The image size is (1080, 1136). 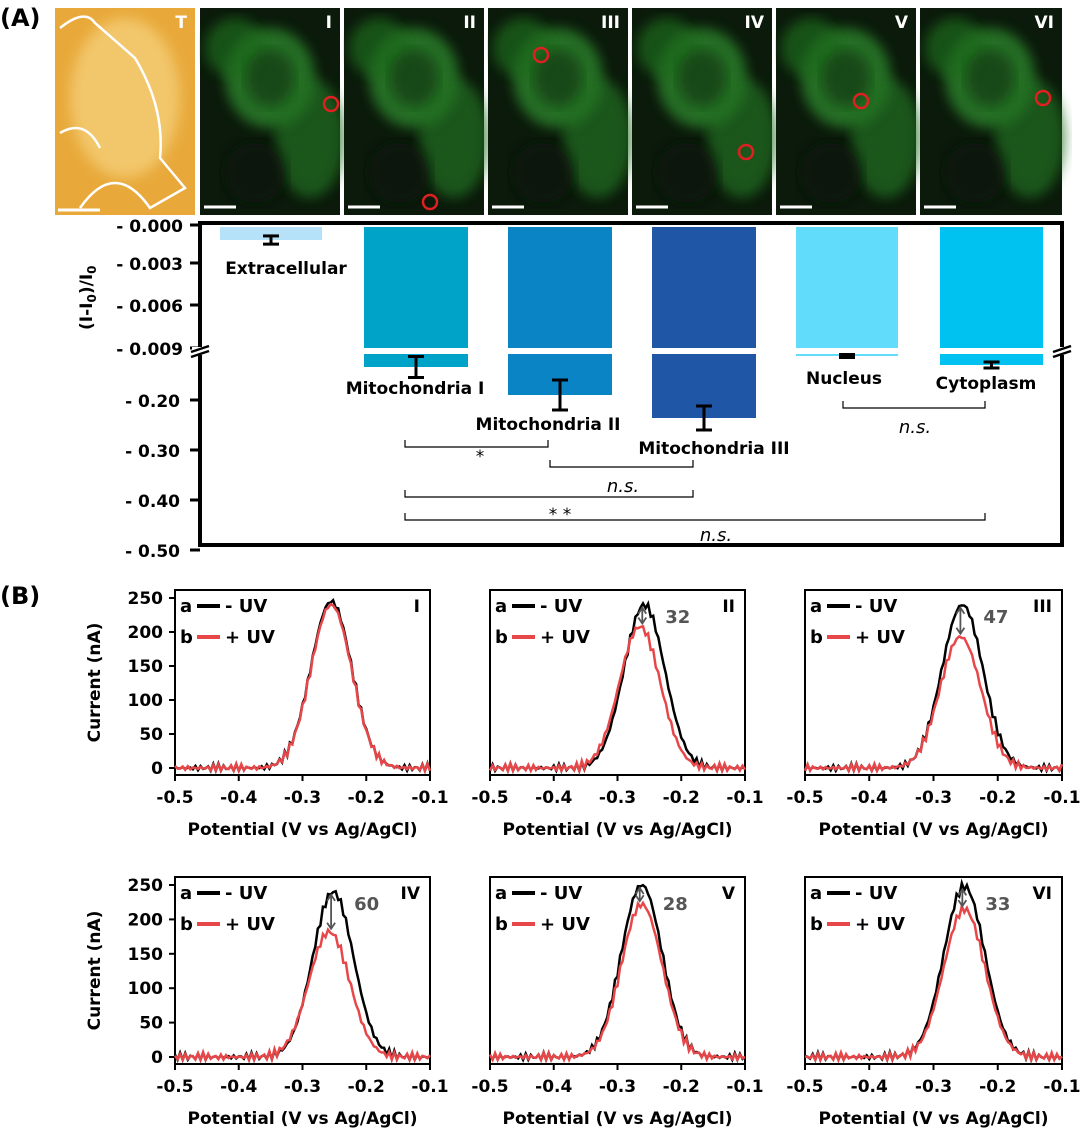 What do you see at coordinates (560, 111) in the screenshot?
I see `micrograph-III: III` at bounding box center [560, 111].